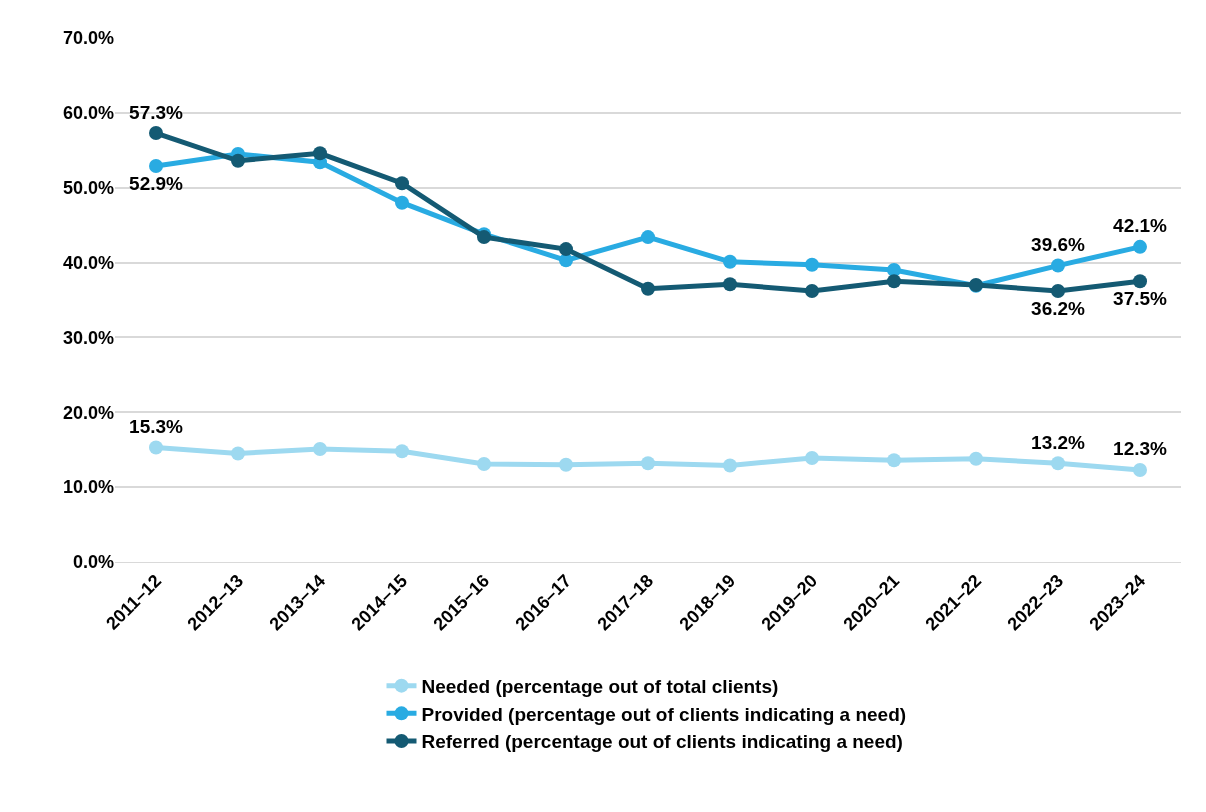 Image resolution: width=1206 pixels, height=812 pixels. What do you see at coordinates (600, 687) in the screenshot?
I see `legend-label: Needed (percentage out of total clients)` at bounding box center [600, 687].